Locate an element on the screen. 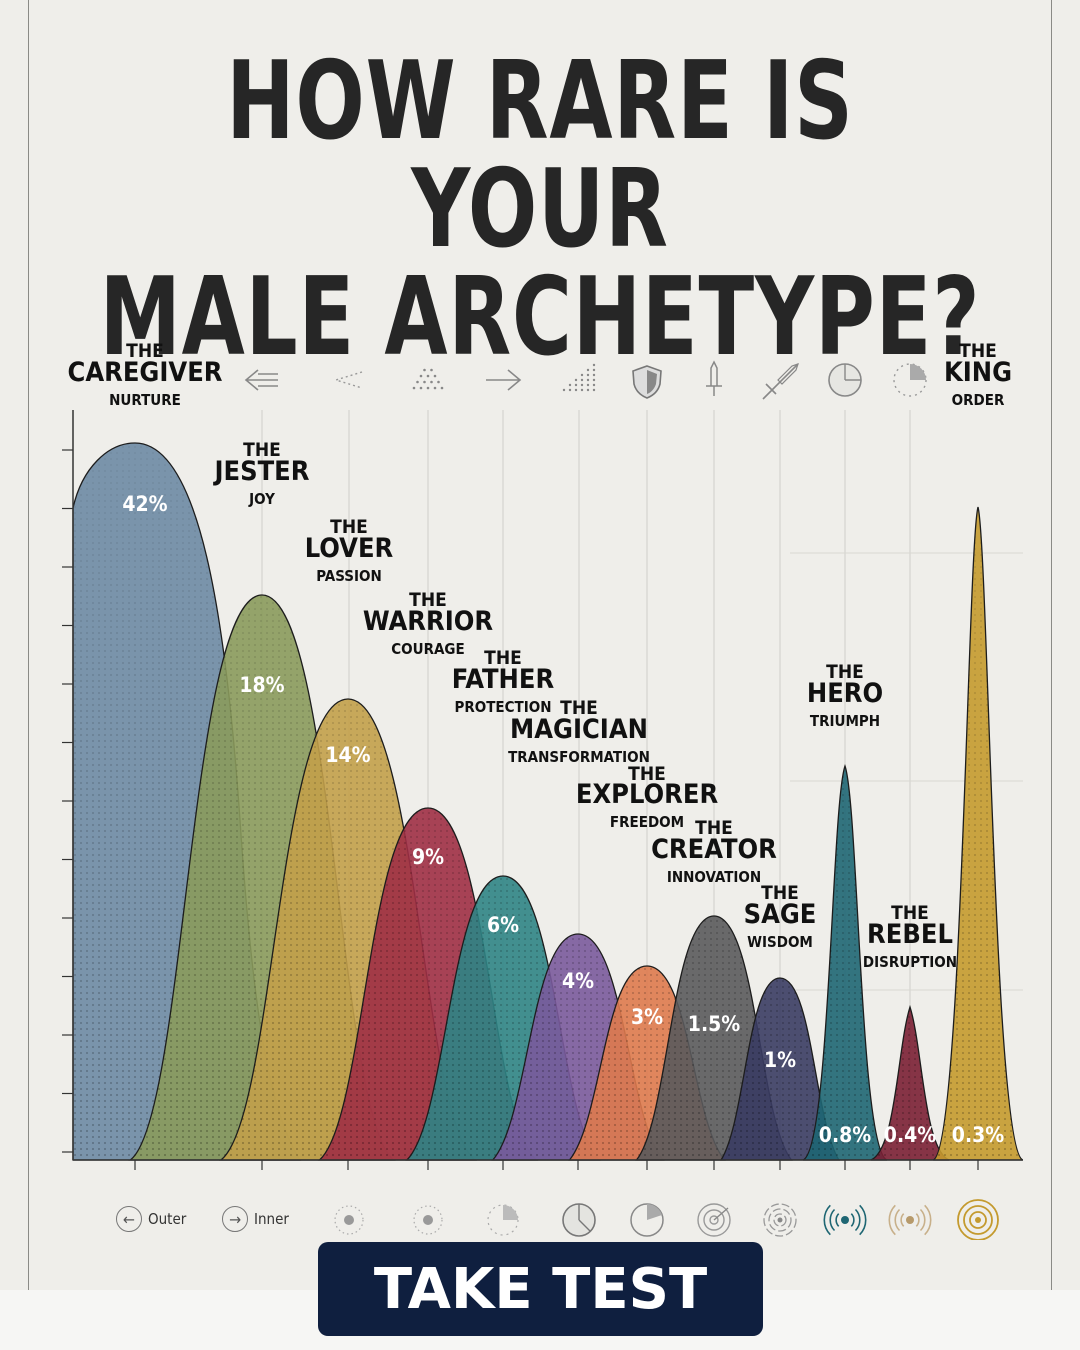  shield-icon is located at coordinates (647, 382).